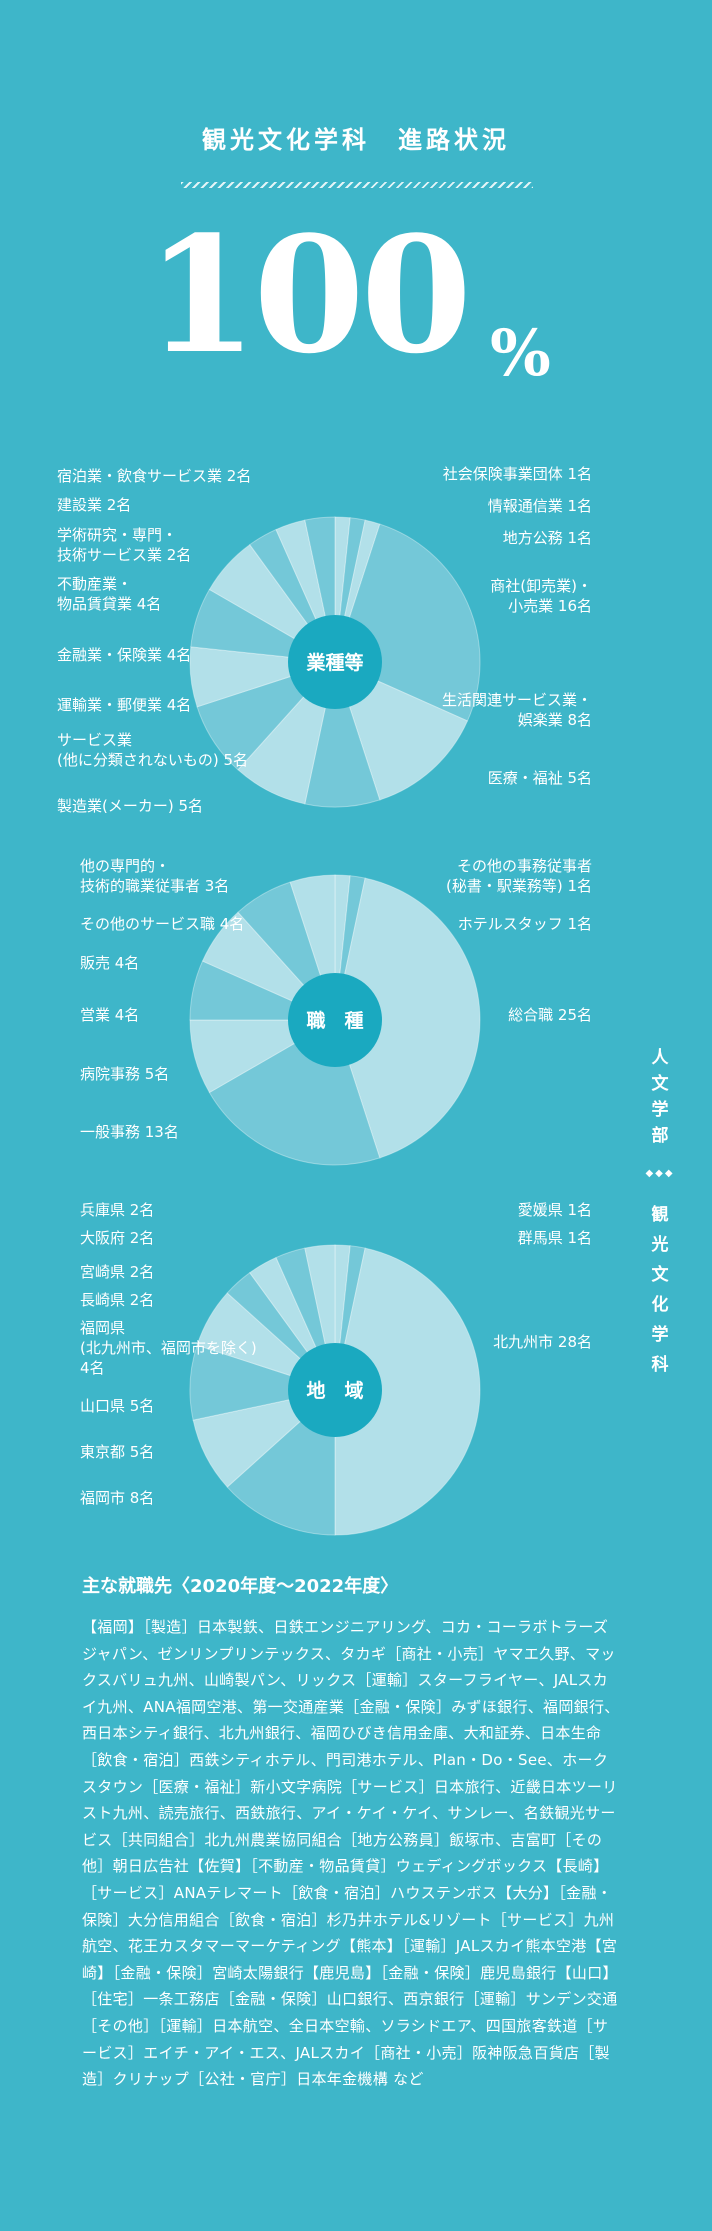 Image resolution: width=712 pixels, height=2231 pixels. What do you see at coordinates (129, 1132) in the screenshot?
I see `slice-label: 一般事務 13名` at bounding box center [129, 1132].